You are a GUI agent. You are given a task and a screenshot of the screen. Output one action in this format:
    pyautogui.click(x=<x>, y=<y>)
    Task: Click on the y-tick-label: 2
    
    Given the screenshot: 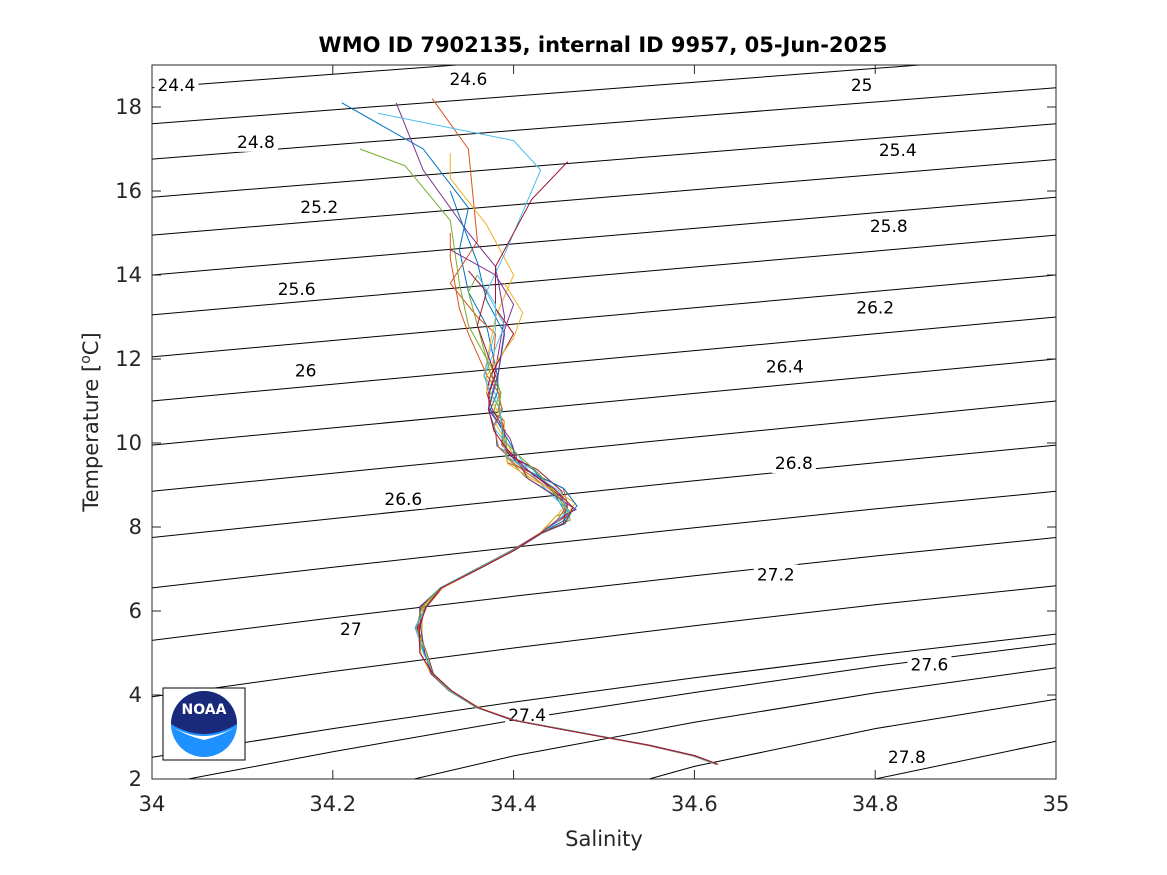 What is the action you would take?
    pyautogui.click(x=135, y=779)
    